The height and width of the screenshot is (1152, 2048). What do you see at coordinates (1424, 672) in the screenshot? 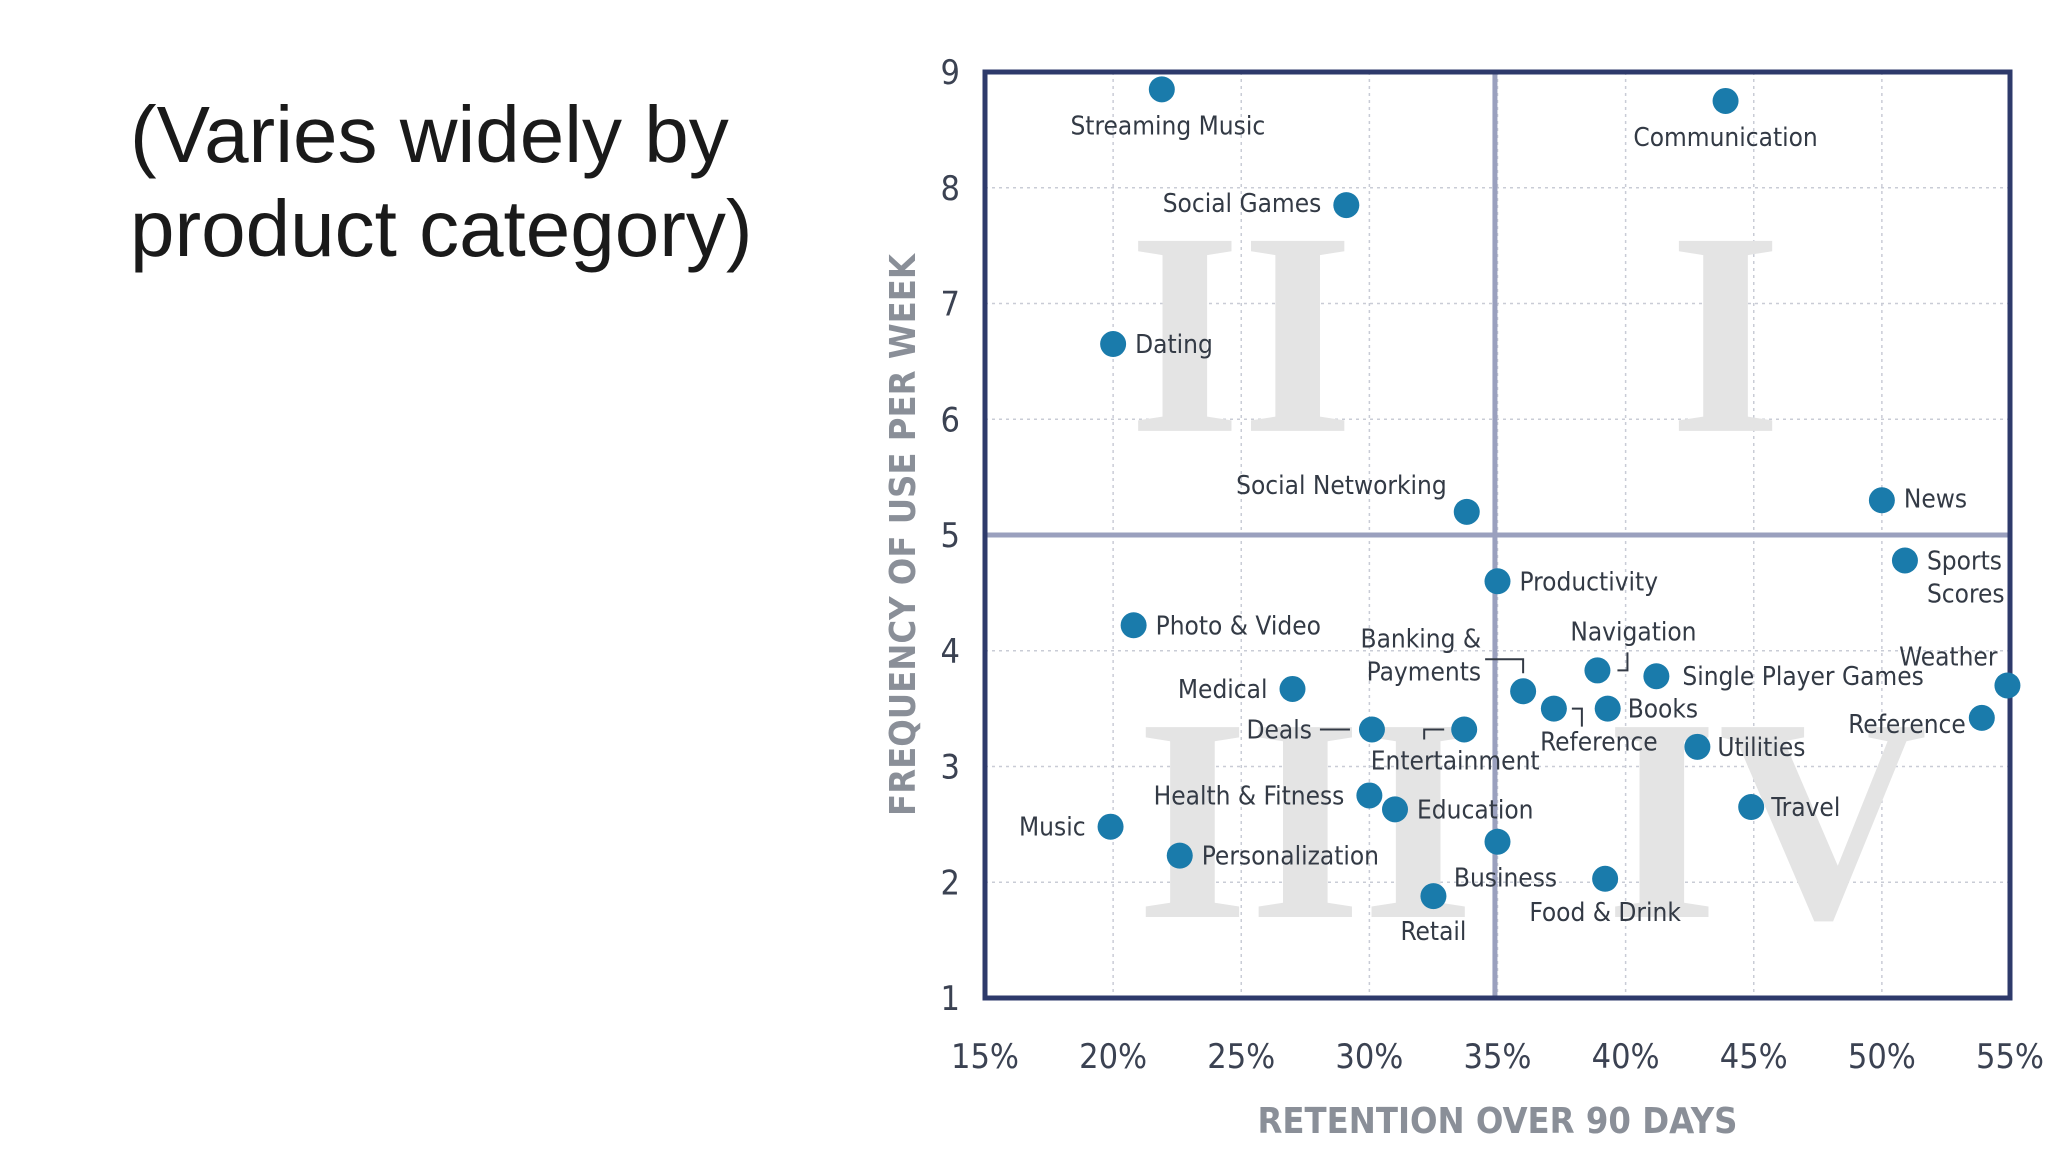
I see `data-point-label: Payments` at bounding box center [1424, 672].